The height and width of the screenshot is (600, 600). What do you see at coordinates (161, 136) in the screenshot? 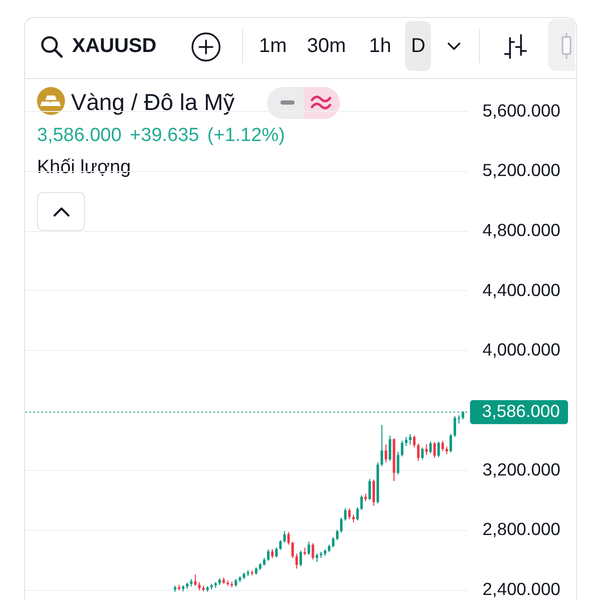
I see `text: 3,586.000 +39.635 (+1.12%)` at bounding box center [161, 136].